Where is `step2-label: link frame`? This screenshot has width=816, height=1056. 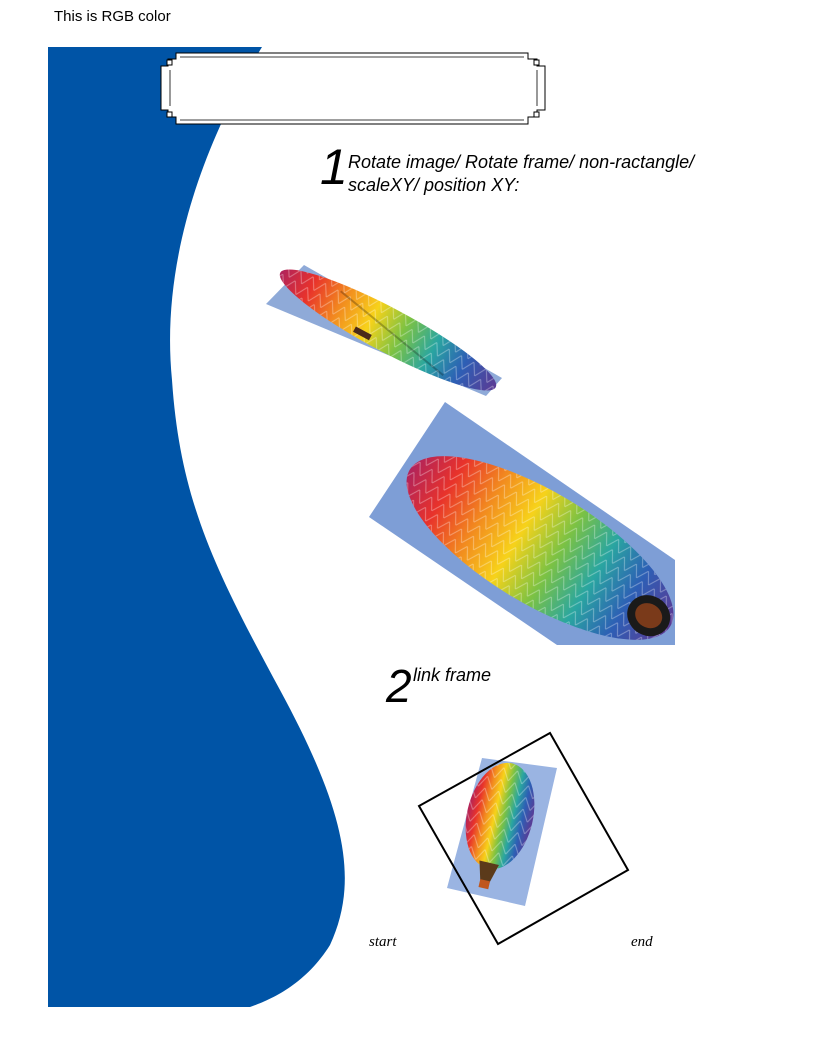 step2-label: link frame is located at coordinates (452, 675).